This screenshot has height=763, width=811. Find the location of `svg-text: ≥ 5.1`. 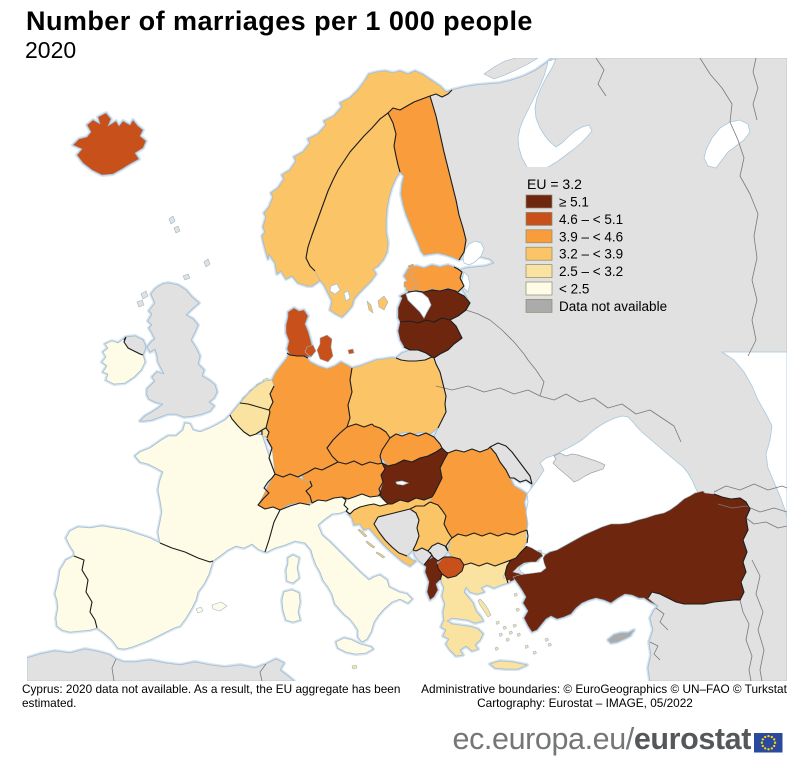

svg-text: ≥ 5.1 is located at coordinates (574, 202).